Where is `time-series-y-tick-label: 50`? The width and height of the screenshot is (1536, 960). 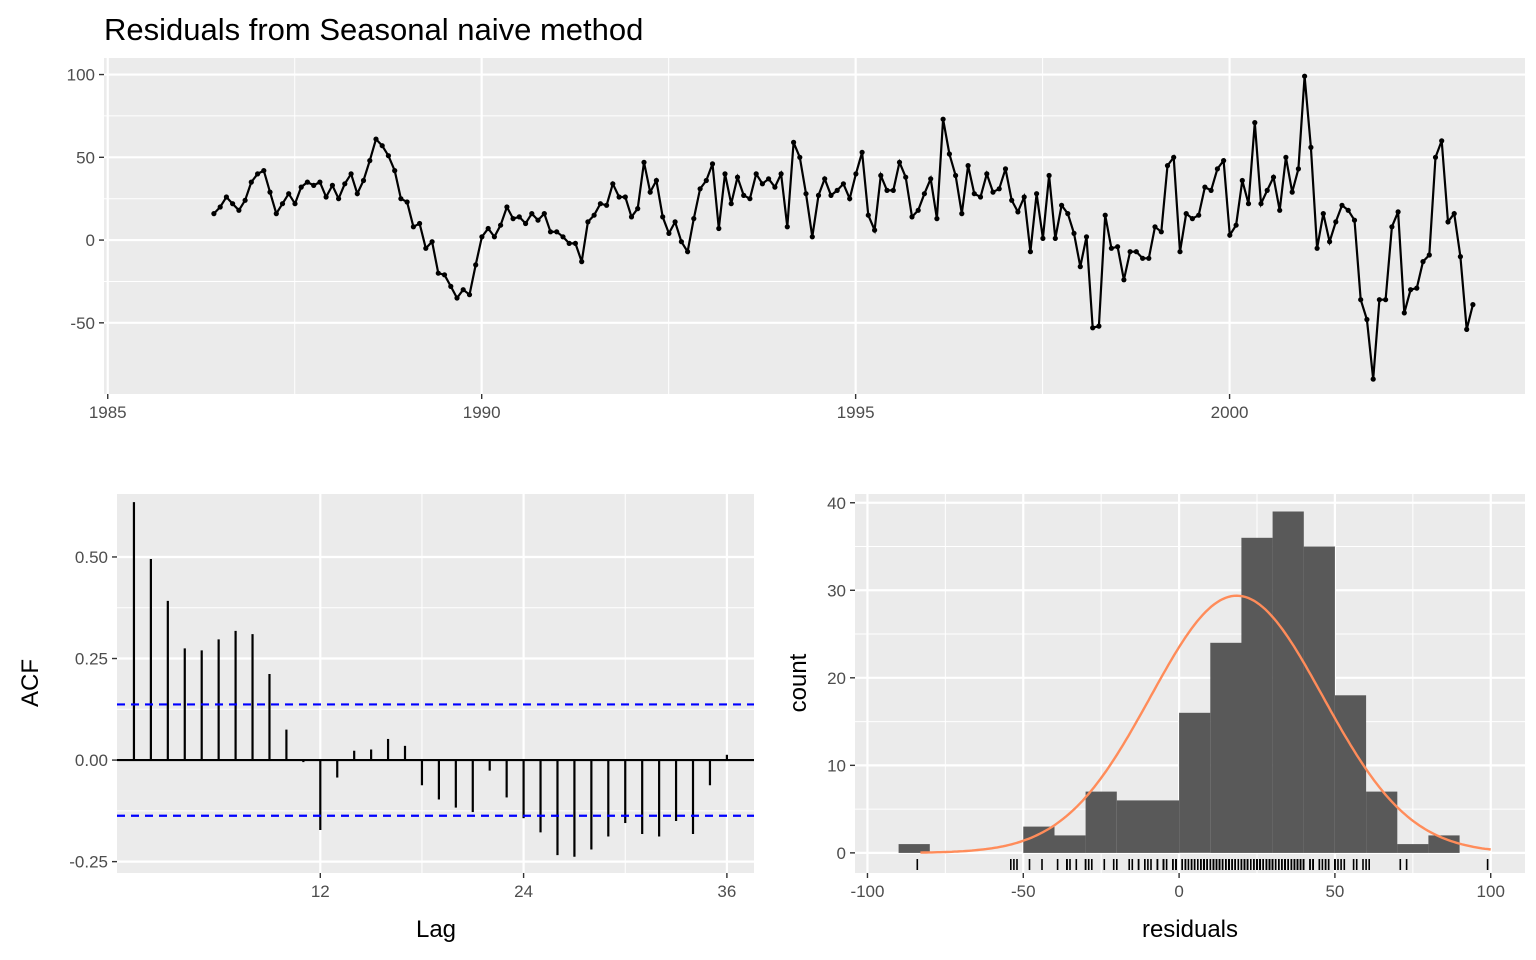 time-series-y-tick-label: 50 is located at coordinates (85, 157).